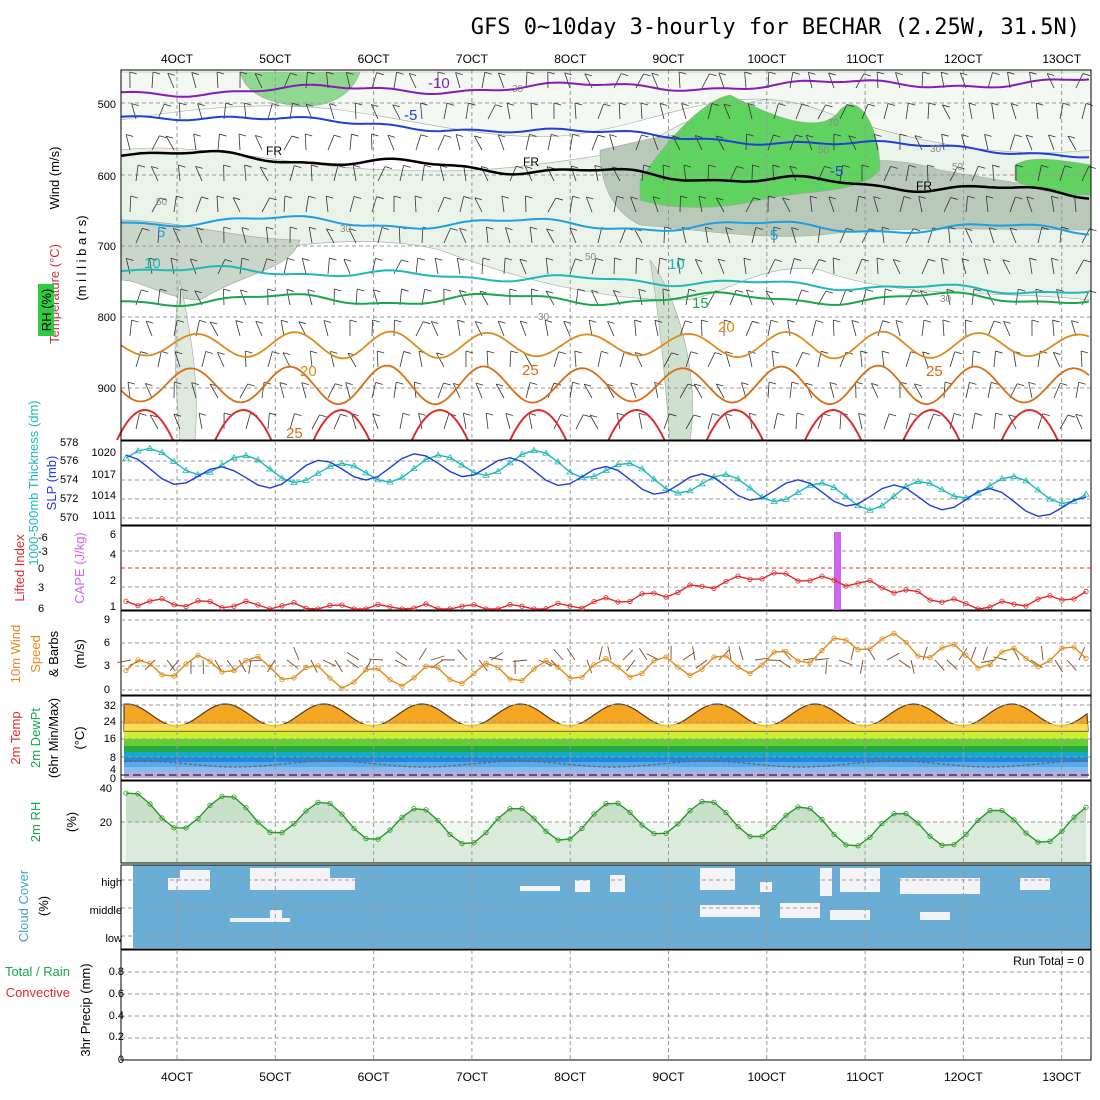 This screenshot has height=1100, width=1100. What do you see at coordinates (116, 1037) in the screenshot?
I see `pr-tick-02: 0.2` at bounding box center [116, 1037].